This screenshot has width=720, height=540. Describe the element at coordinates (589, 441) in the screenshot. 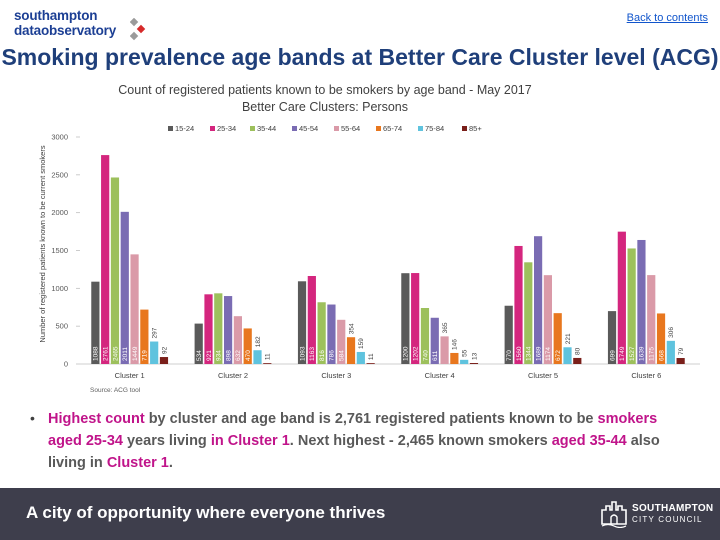

I see `summary-highlight-7: aged 35-44` at that location.